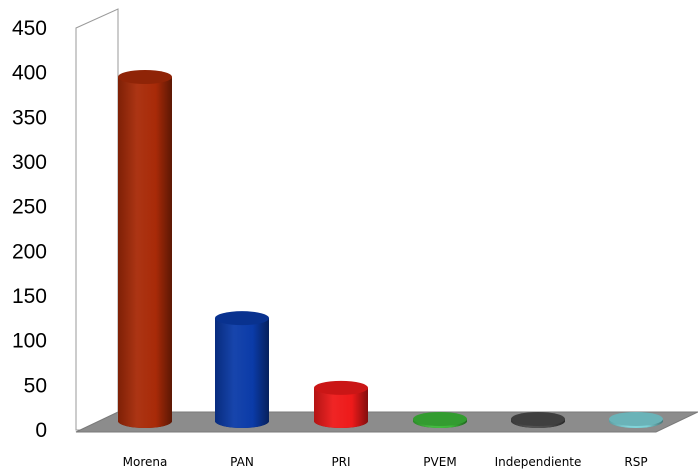  Describe the element at coordinates (636, 420) in the screenshot. I see `bar-rsp` at that location.